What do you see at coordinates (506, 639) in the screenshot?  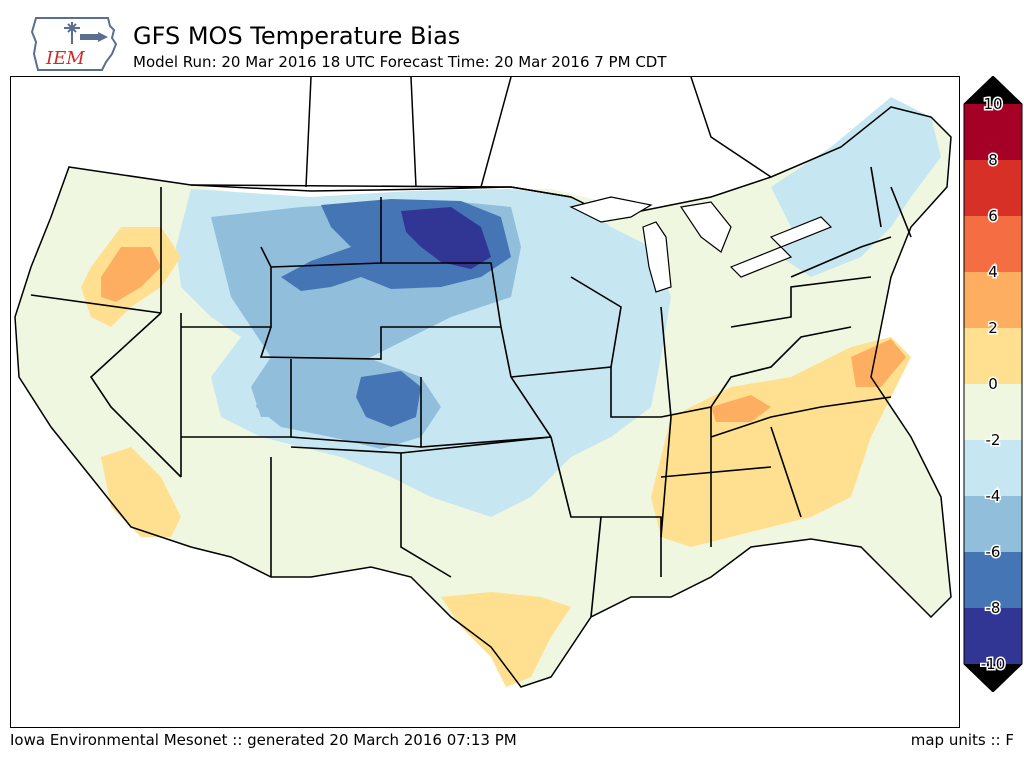 I see `bias-region-warm-texas` at bounding box center [506, 639].